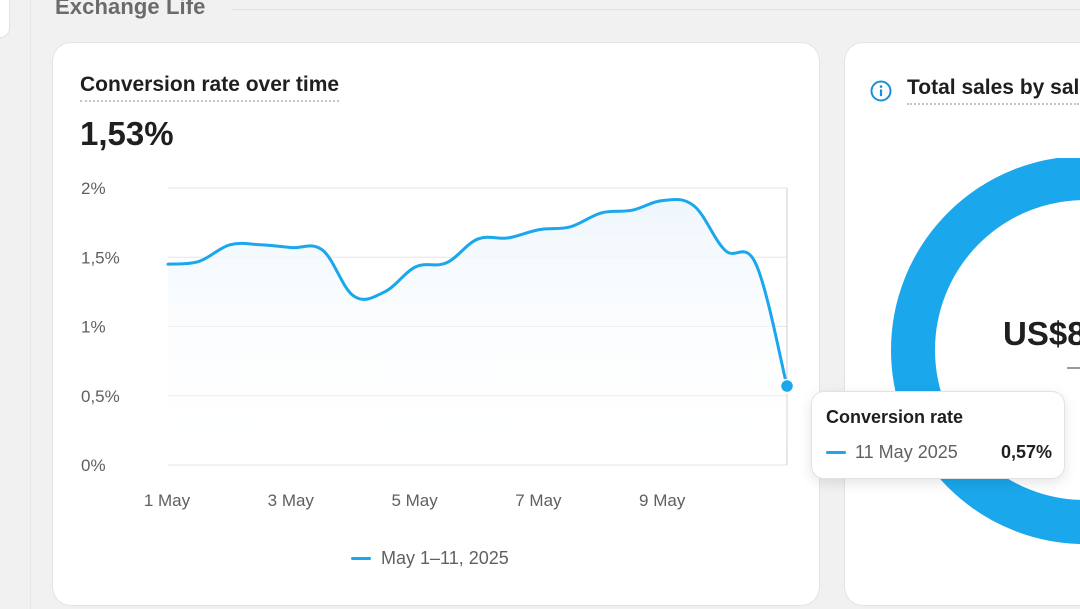 Image resolution: width=1080 pixels, height=609 pixels. What do you see at coordinates (895, 417) in the screenshot?
I see `tooltip-title: Conversion rate` at bounding box center [895, 417].